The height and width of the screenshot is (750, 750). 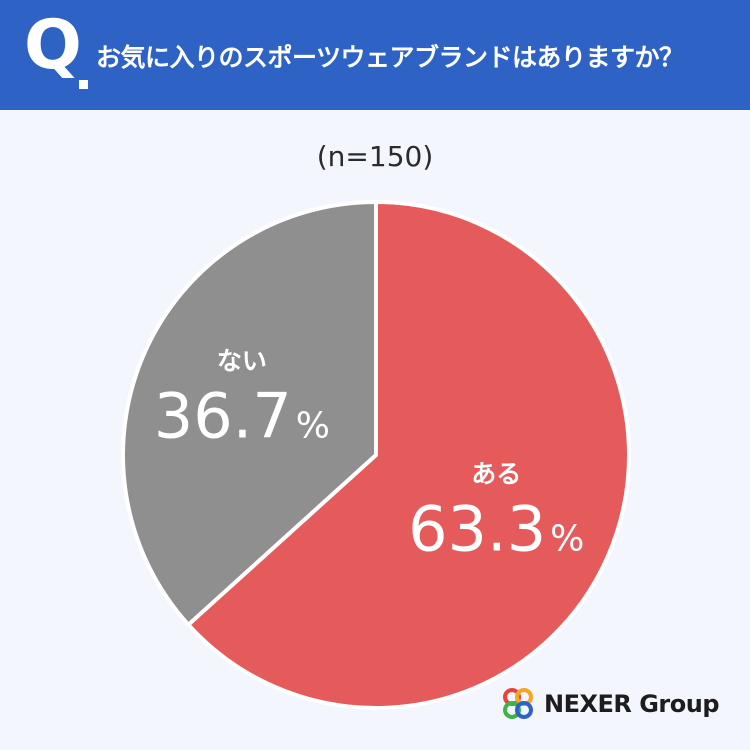 What do you see at coordinates (83, 84) in the screenshot?
I see `q-dot` at bounding box center [83, 84].